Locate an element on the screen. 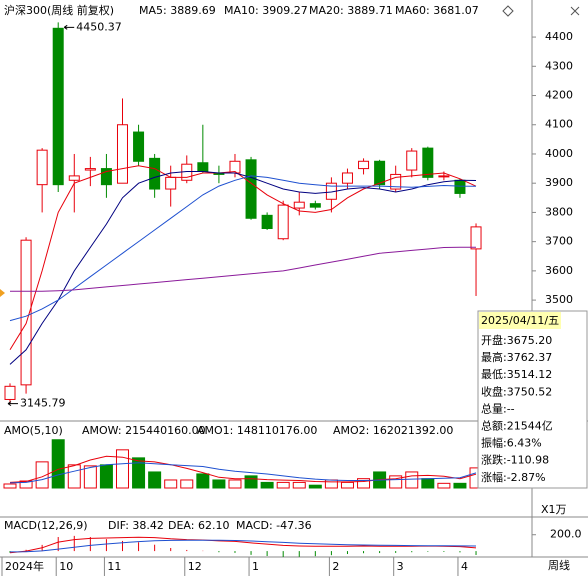 The height and width of the screenshot is (576, 588). x-tick-label: 4 is located at coordinates (464, 566).